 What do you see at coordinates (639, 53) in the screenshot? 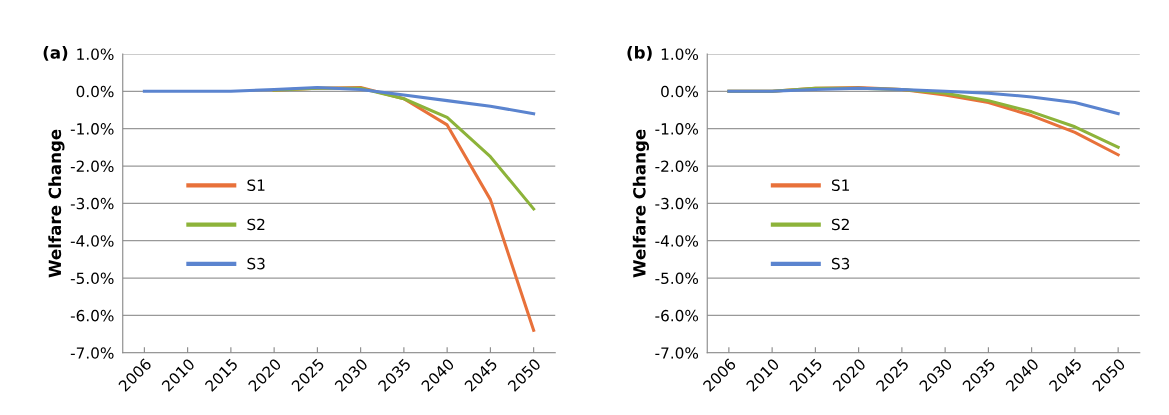
I see `chart-title: (b)` at bounding box center [639, 53].